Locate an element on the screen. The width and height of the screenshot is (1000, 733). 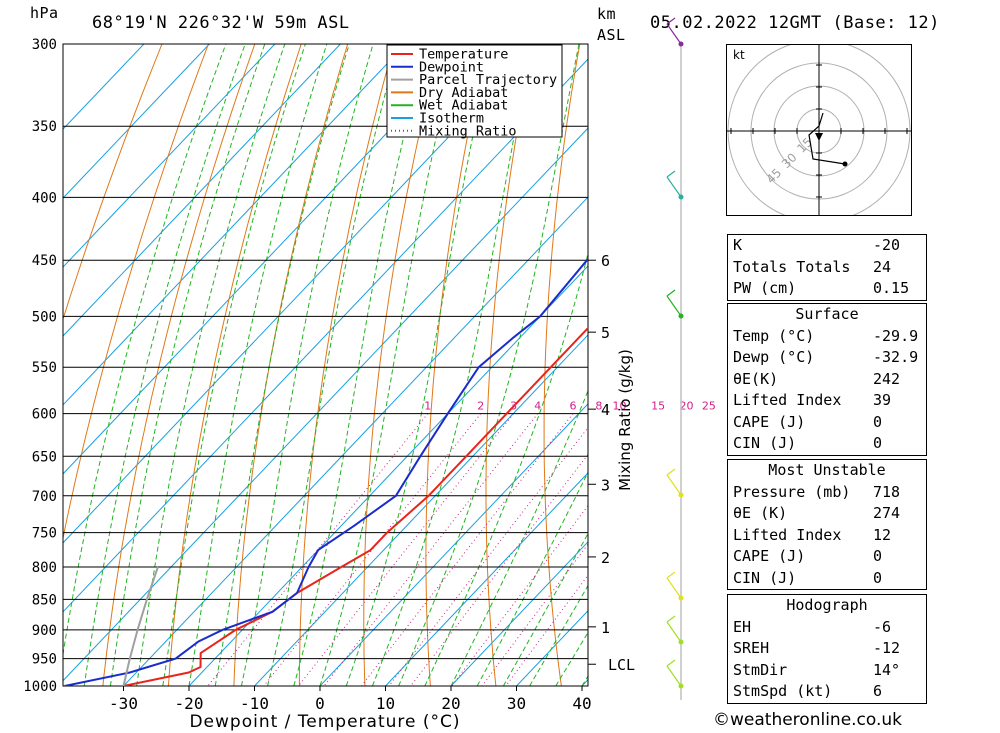
cin-value: 0 is located at coordinates (878, 443).